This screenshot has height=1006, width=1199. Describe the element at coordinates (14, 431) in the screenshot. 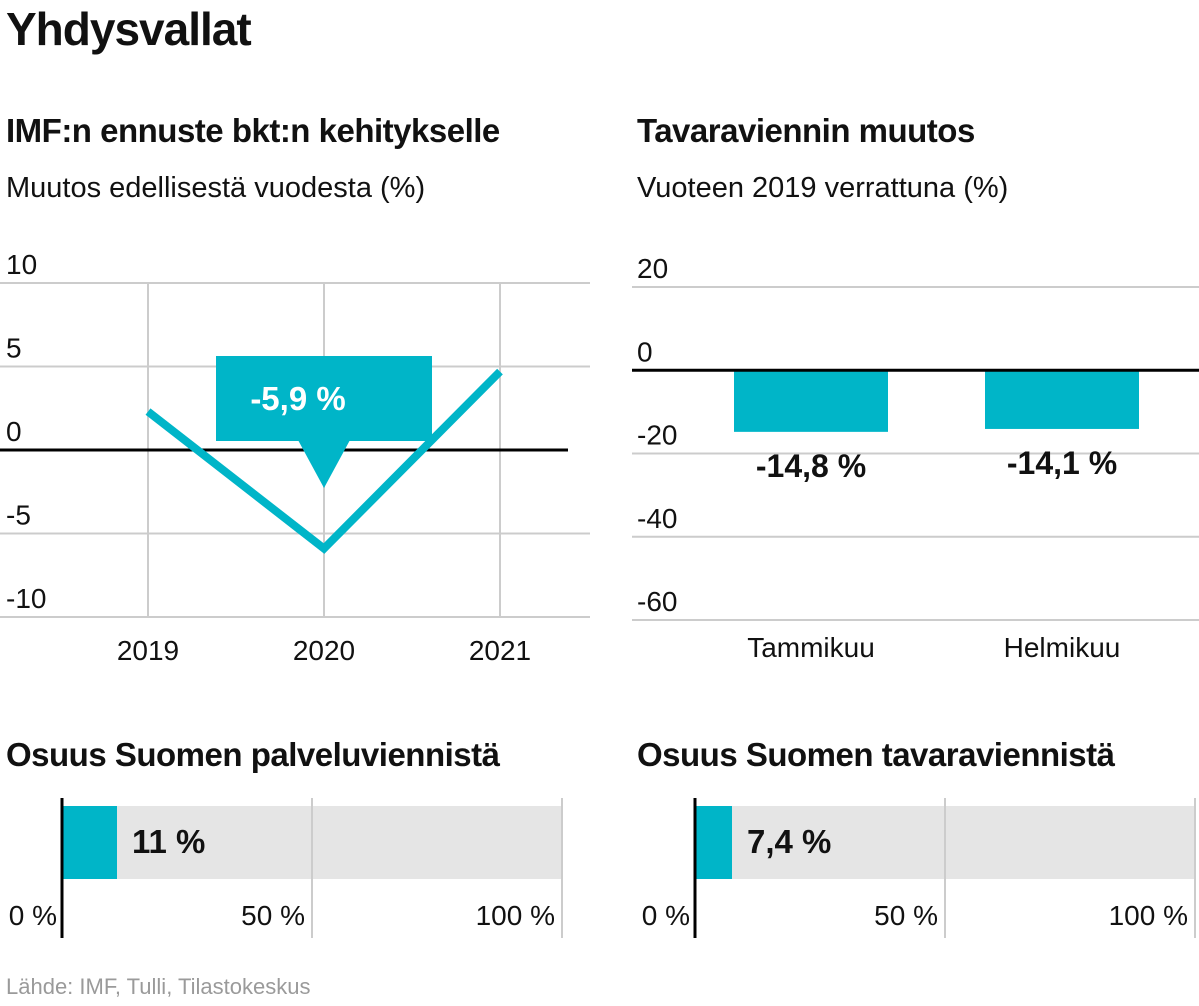

I see `gdp-y-tick-label: 0` at that location.